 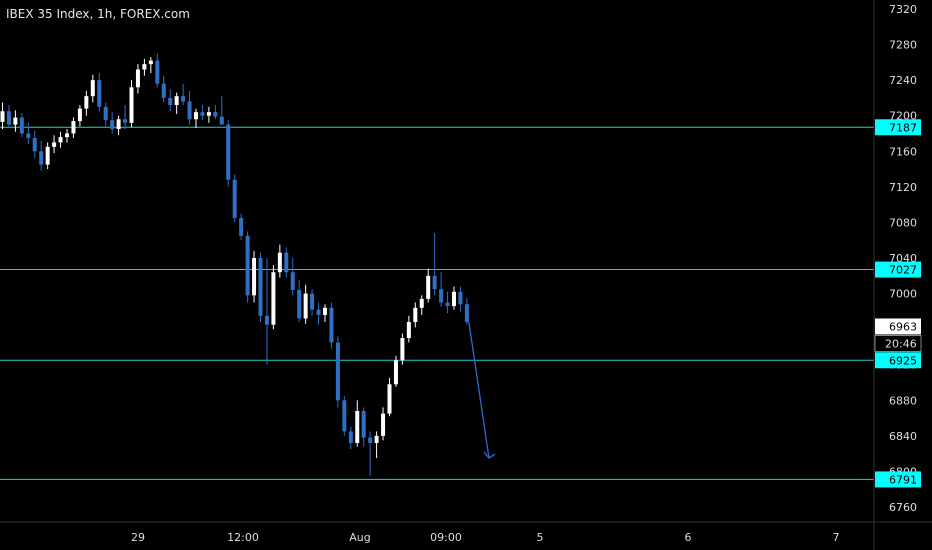 I want to click on level-price-label: 6925, so click(x=903, y=360).